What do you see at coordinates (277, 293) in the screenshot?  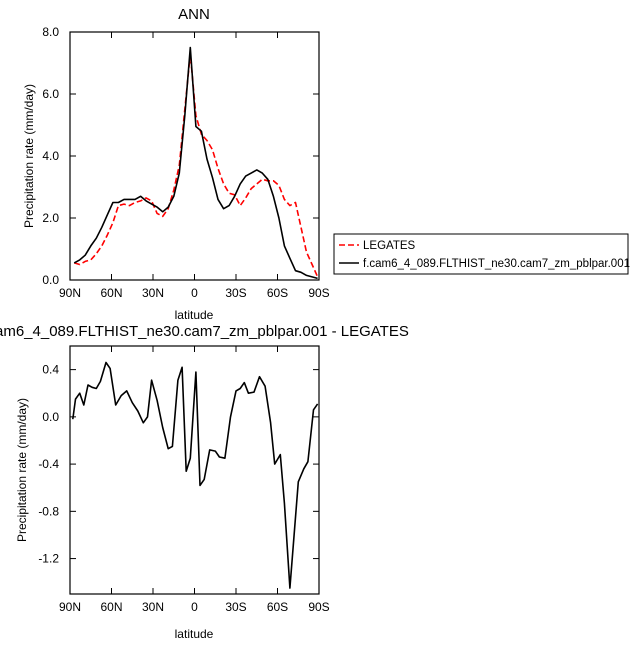 I see `chart-1-x-tick-label: 60S` at bounding box center [277, 293].